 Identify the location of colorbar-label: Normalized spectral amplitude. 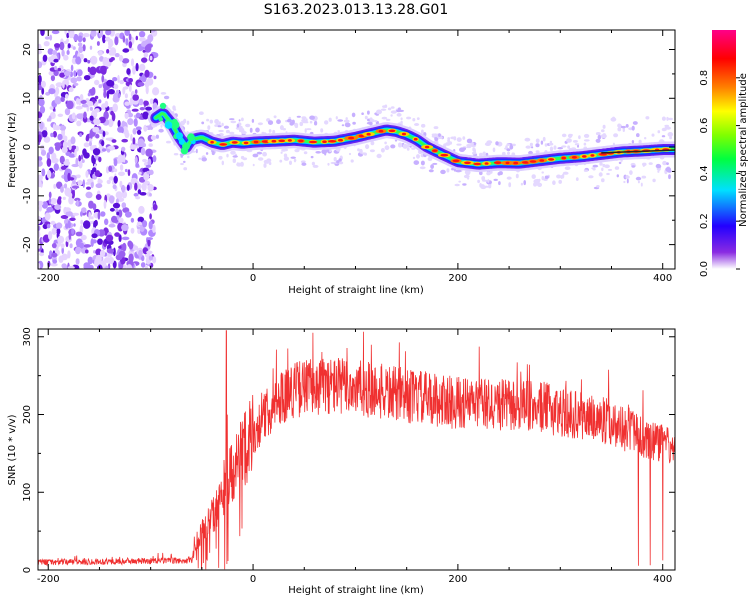
(743, 150).